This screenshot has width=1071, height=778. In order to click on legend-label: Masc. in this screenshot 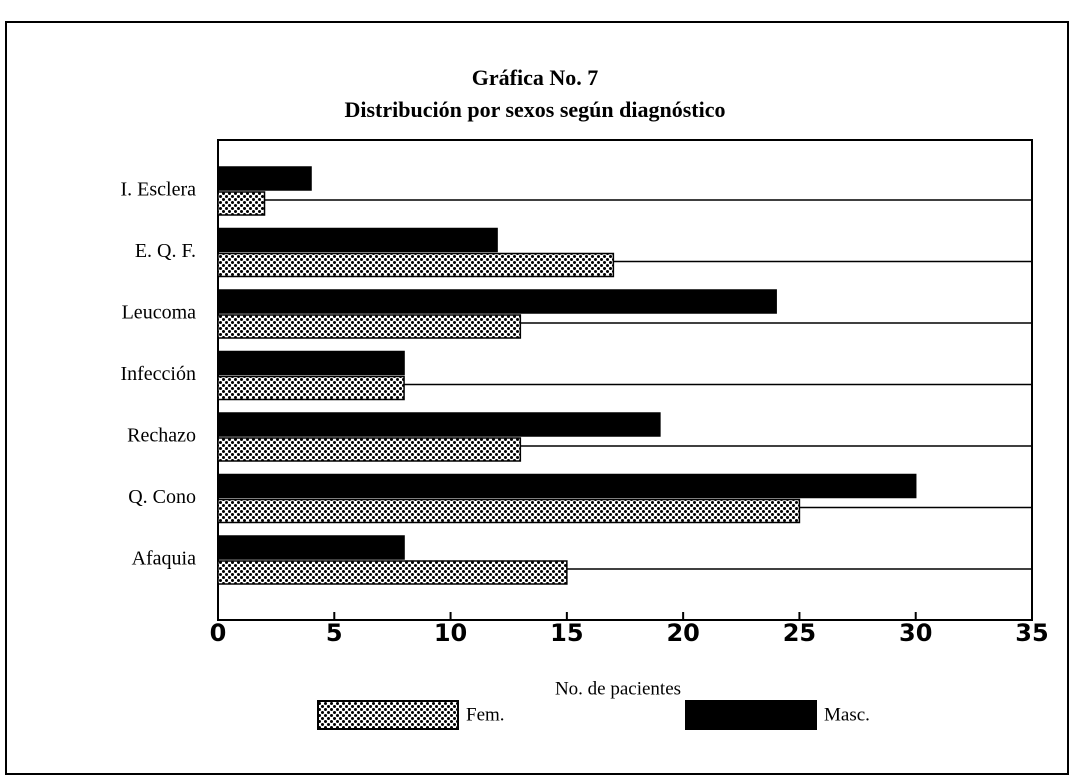, I will do `click(847, 714)`.